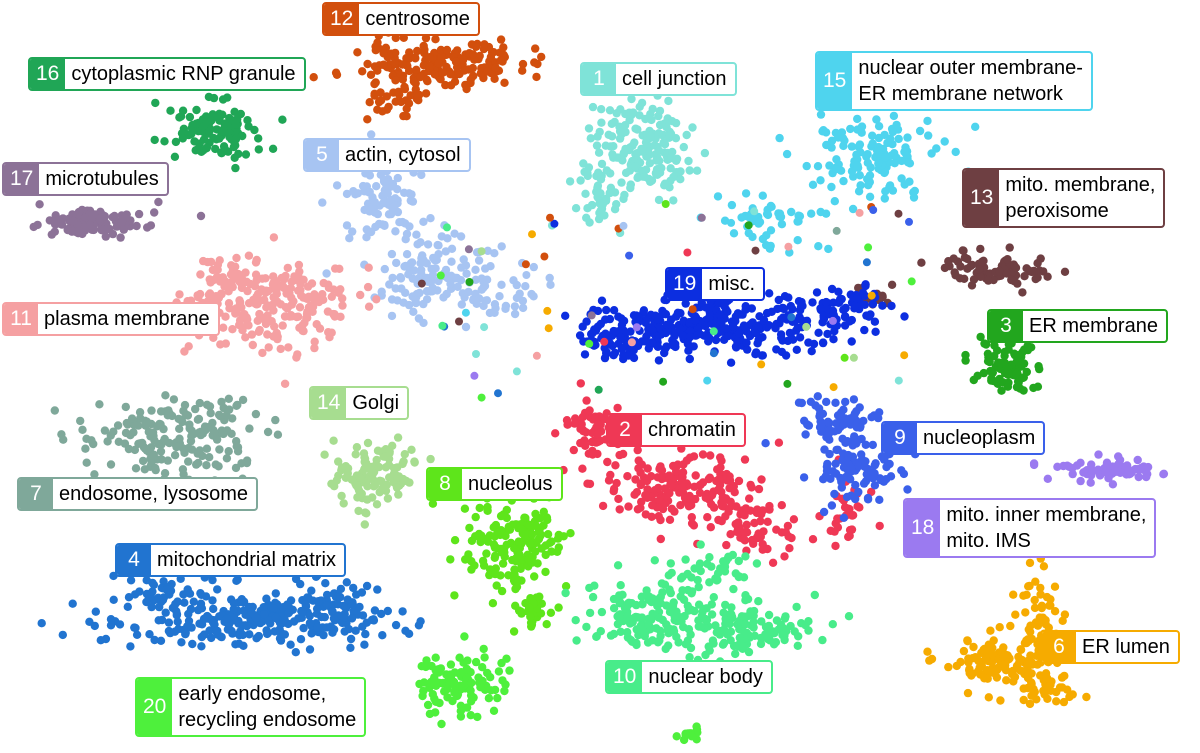 This screenshot has width=1200, height=753. I want to click on cluster-name: nucleoplasm, so click(980, 438).